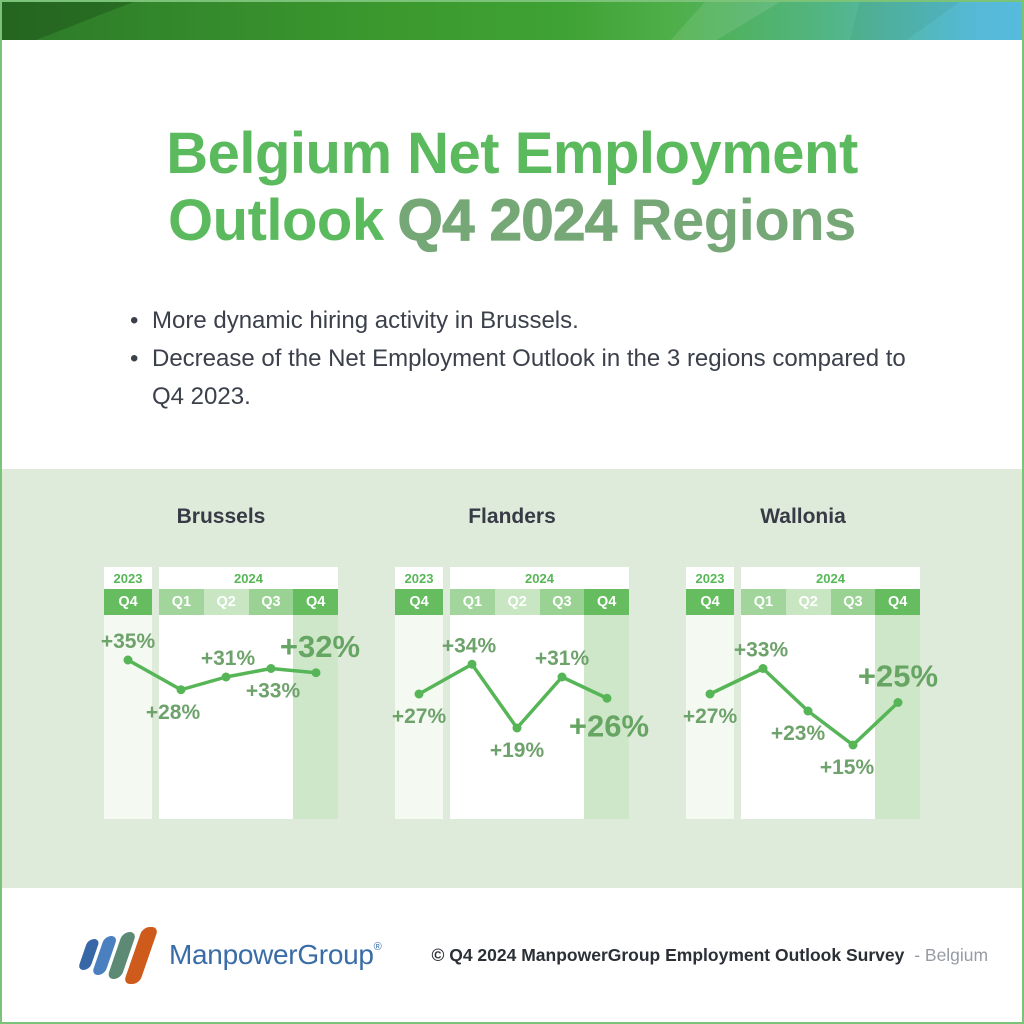 The image size is (1024, 1024). What do you see at coordinates (906, 21) in the screenshot?
I see `gradient-shape-mid` at bounding box center [906, 21].